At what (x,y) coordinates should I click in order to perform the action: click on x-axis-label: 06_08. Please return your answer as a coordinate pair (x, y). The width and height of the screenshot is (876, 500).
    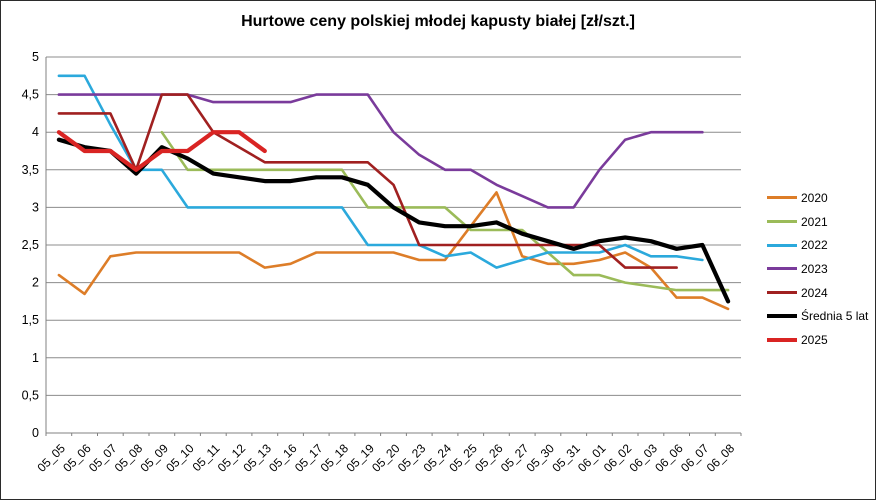
    Looking at the image, I should click on (721, 458).